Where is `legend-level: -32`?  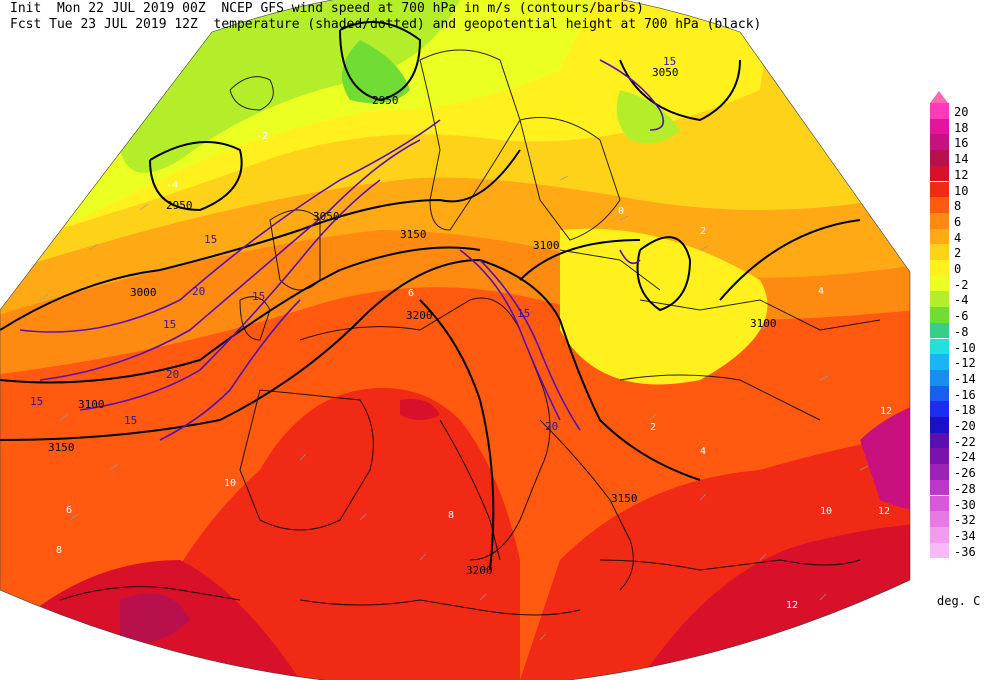
legend-level: -32 is located at coordinates (965, 519).